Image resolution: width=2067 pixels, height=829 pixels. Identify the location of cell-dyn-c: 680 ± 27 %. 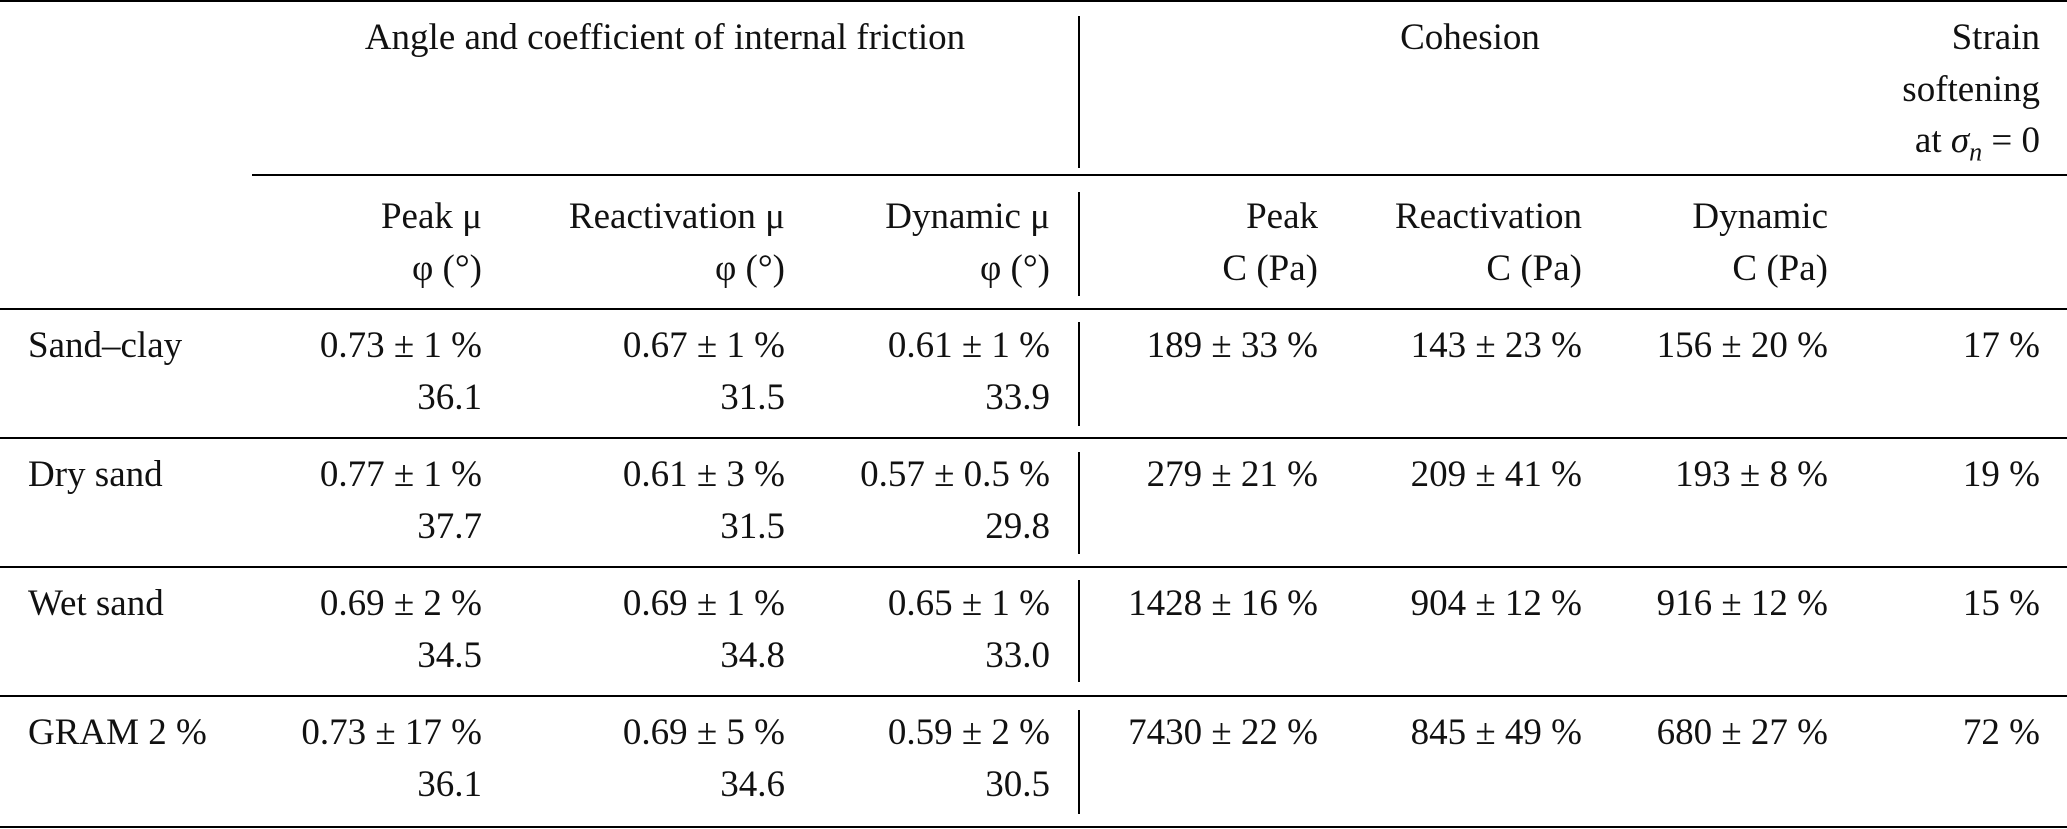
(1742, 732).